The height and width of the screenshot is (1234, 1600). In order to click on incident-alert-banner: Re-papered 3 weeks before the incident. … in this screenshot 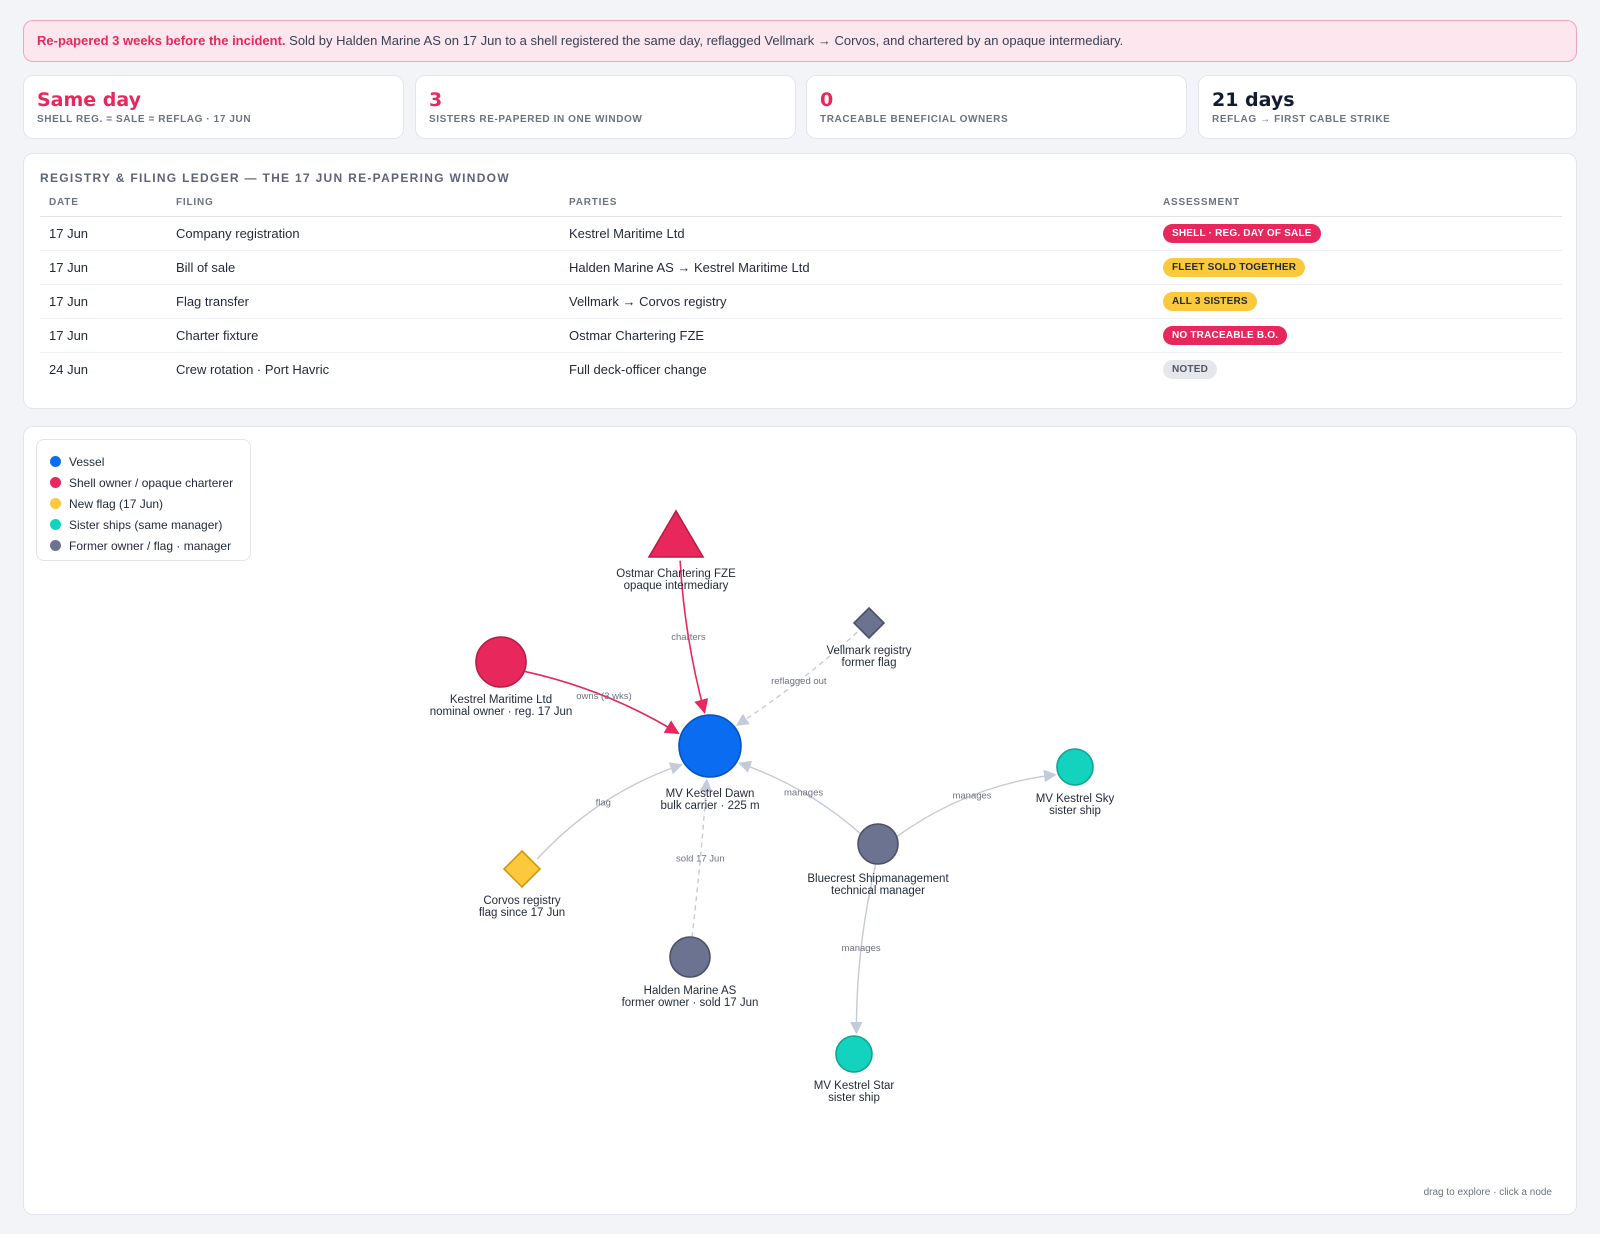, I will do `click(800, 41)`.